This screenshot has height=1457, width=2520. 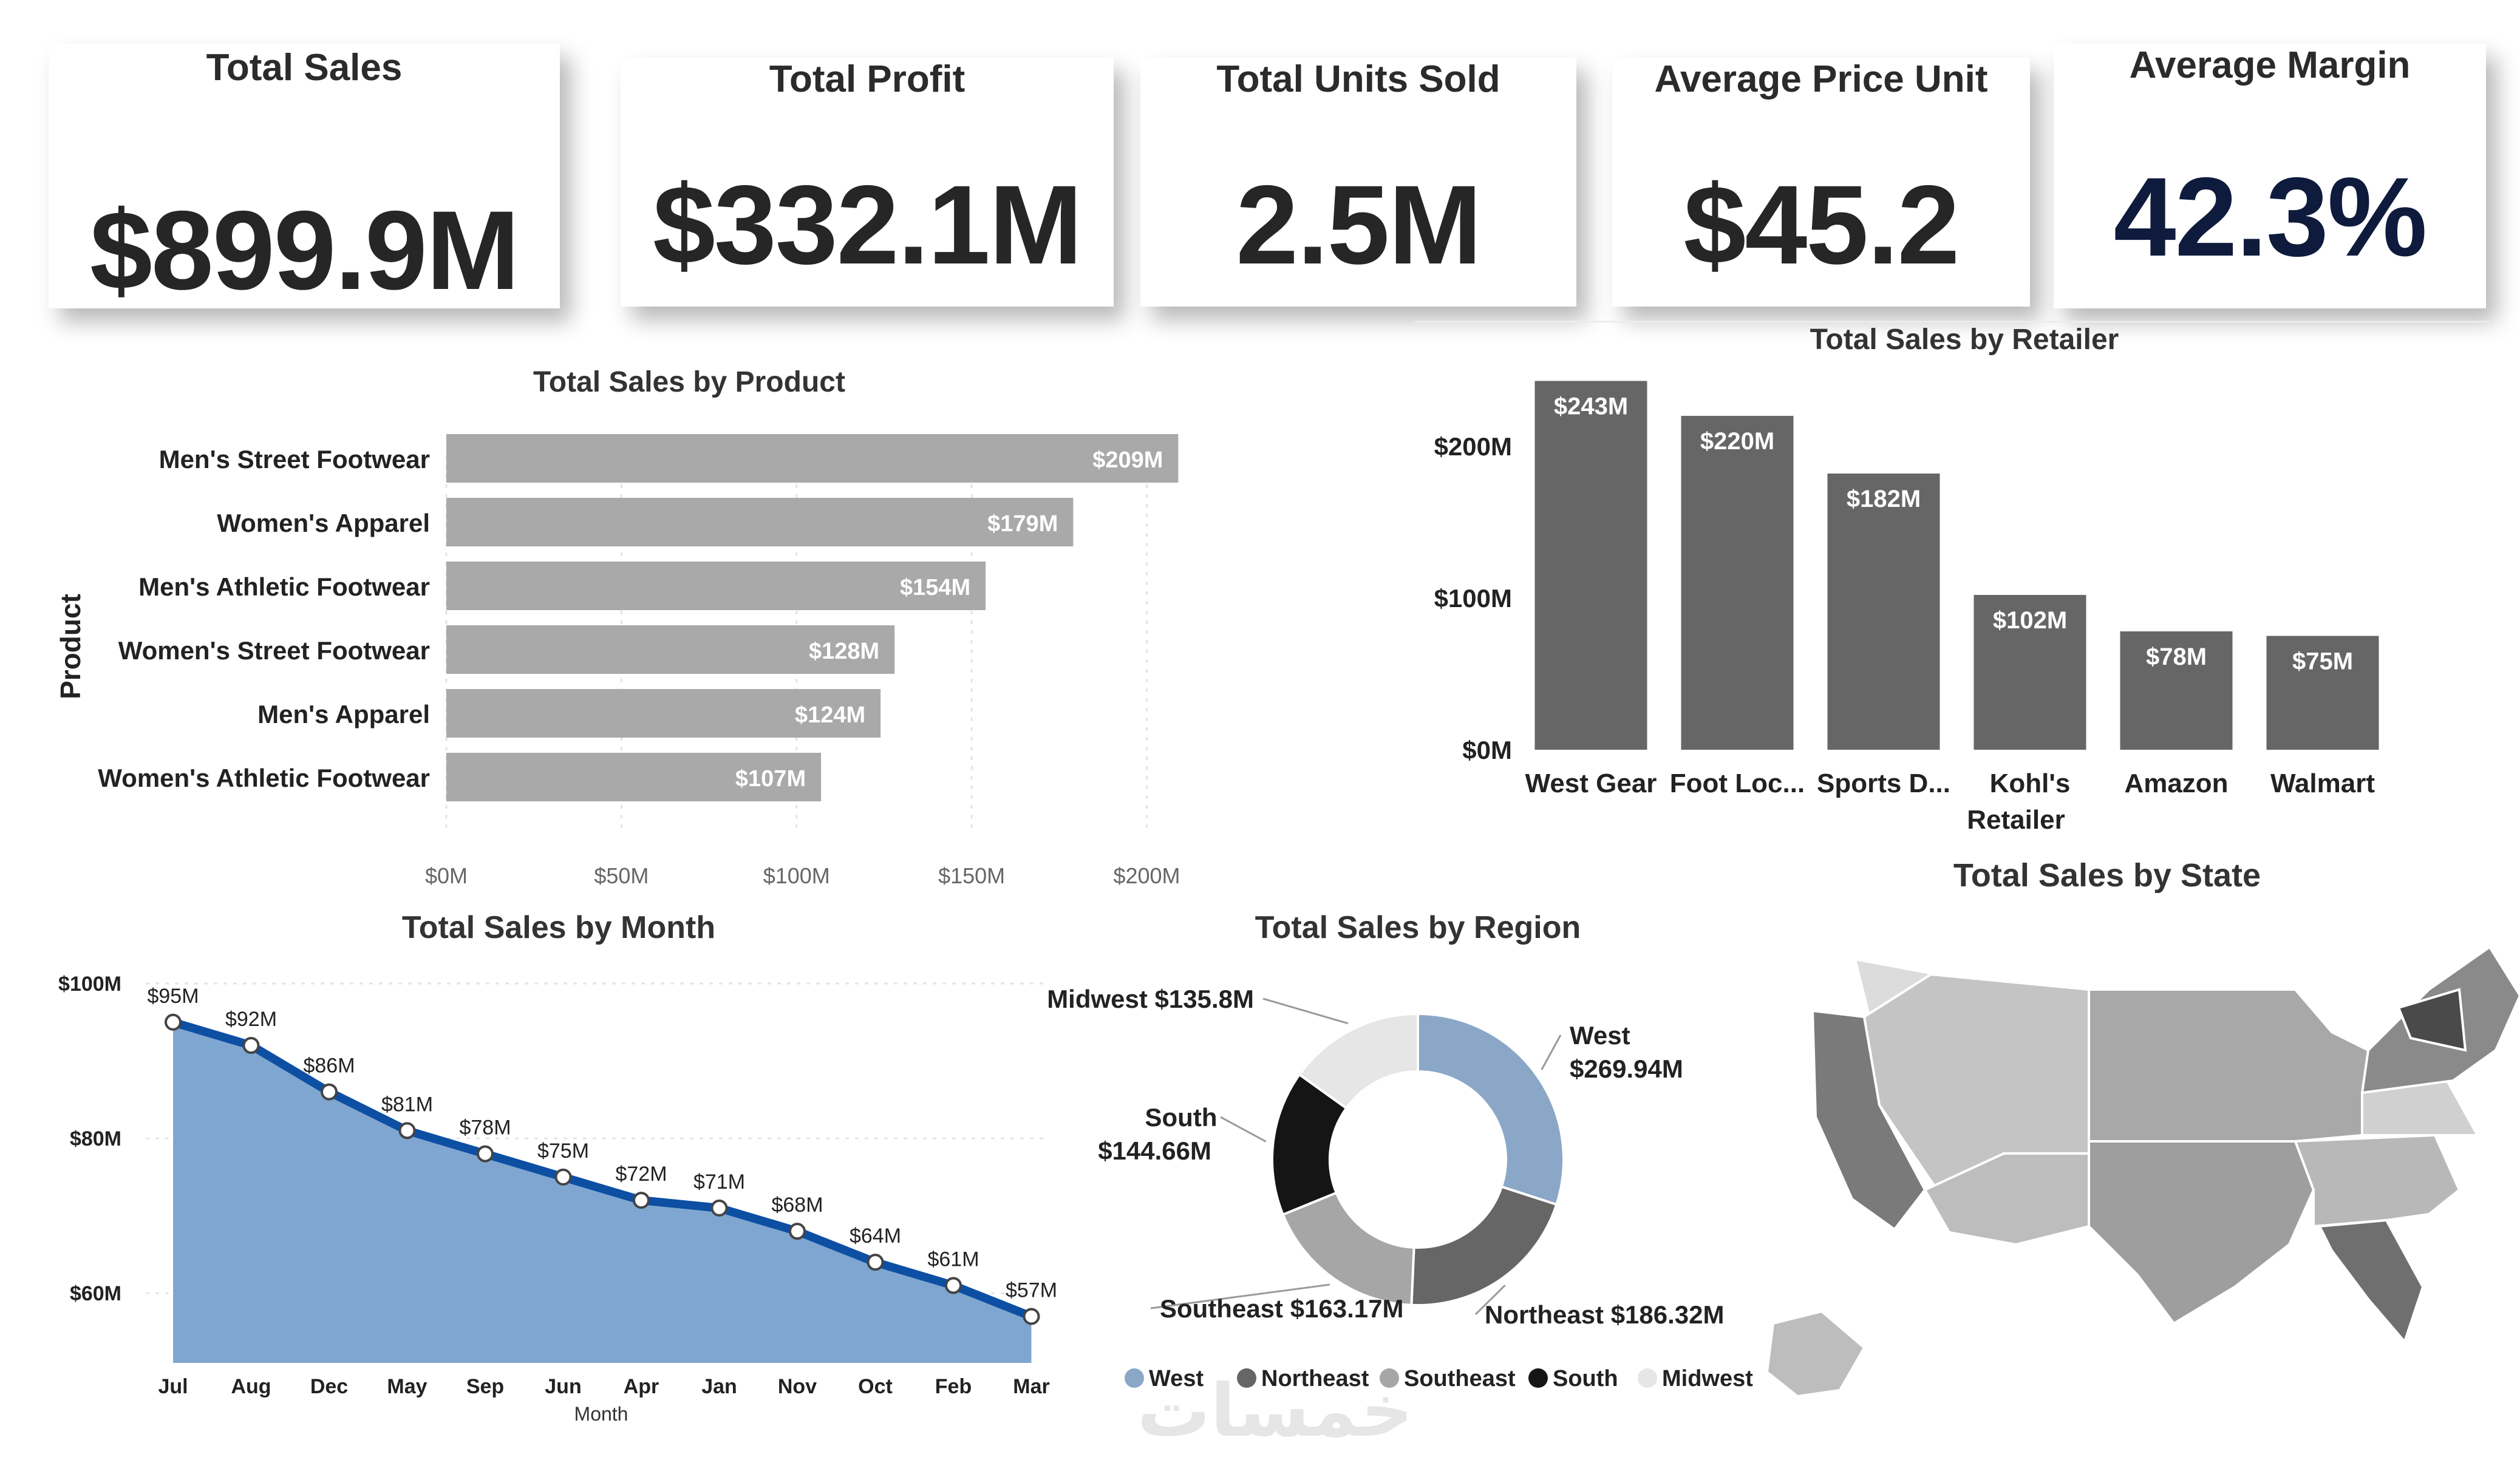 I want to click on product-category-label: Men's Athletic Footwear, so click(x=284, y=586).